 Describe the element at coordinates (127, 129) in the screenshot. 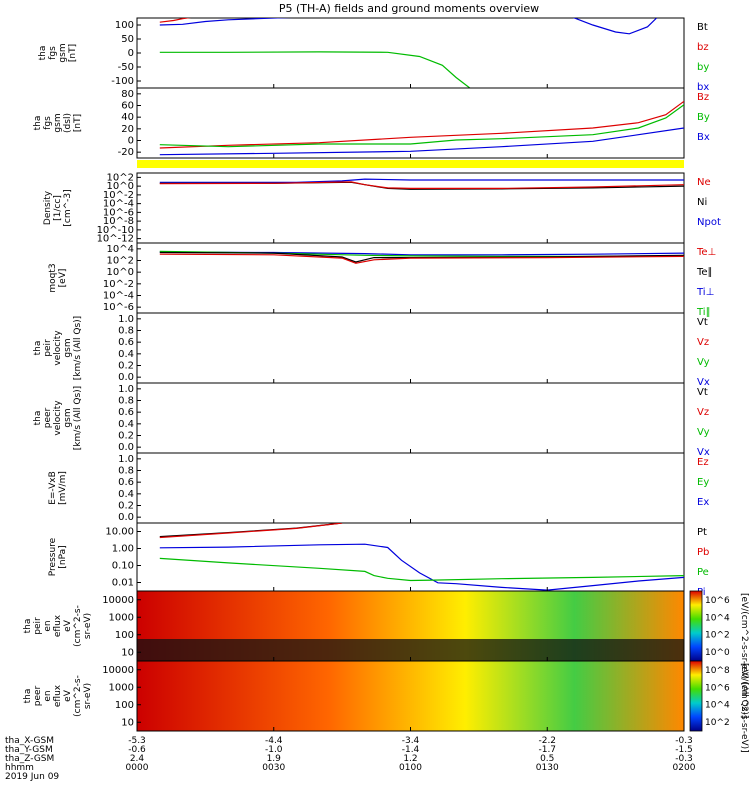

I see `y-tick-label: 20` at that location.